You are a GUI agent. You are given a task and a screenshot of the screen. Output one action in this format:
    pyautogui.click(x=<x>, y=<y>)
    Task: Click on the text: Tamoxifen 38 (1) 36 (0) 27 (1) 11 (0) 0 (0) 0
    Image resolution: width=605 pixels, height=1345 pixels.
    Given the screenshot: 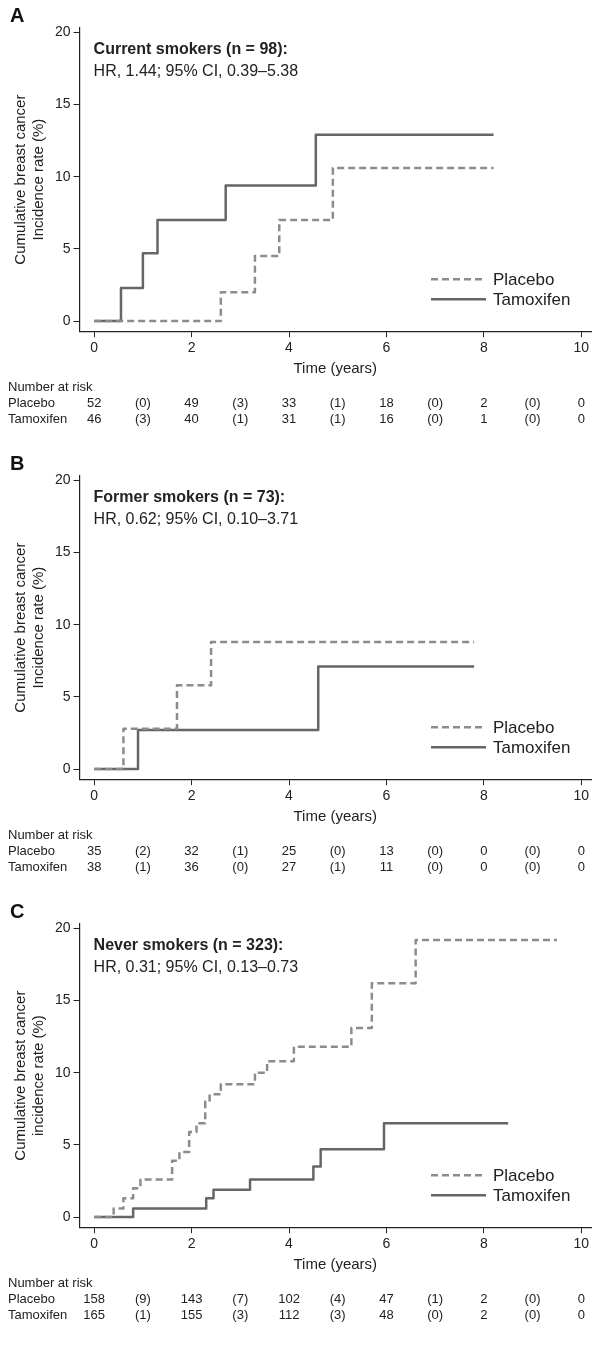 What is the action you would take?
    pyautogui.click(x=296, y=867)
    